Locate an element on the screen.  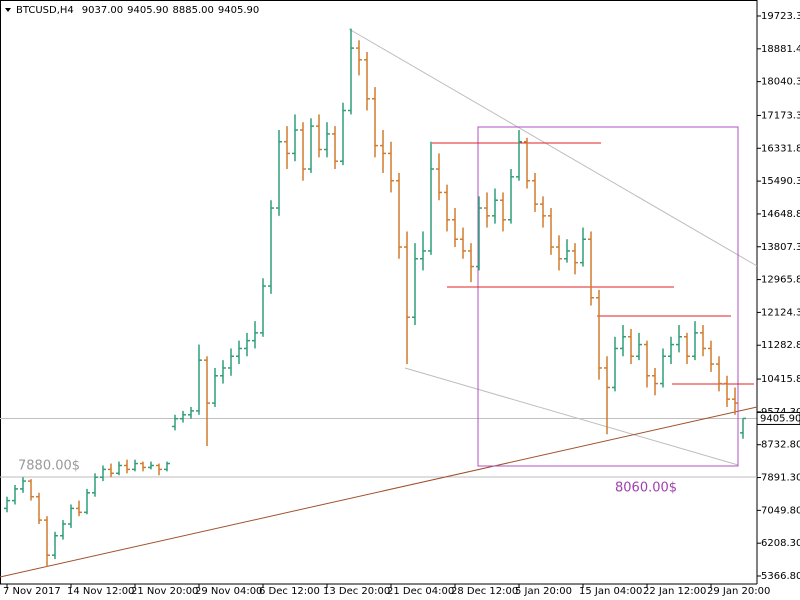
symbol-title: BTCUSD,H4 is located at coordinates (45, 10).